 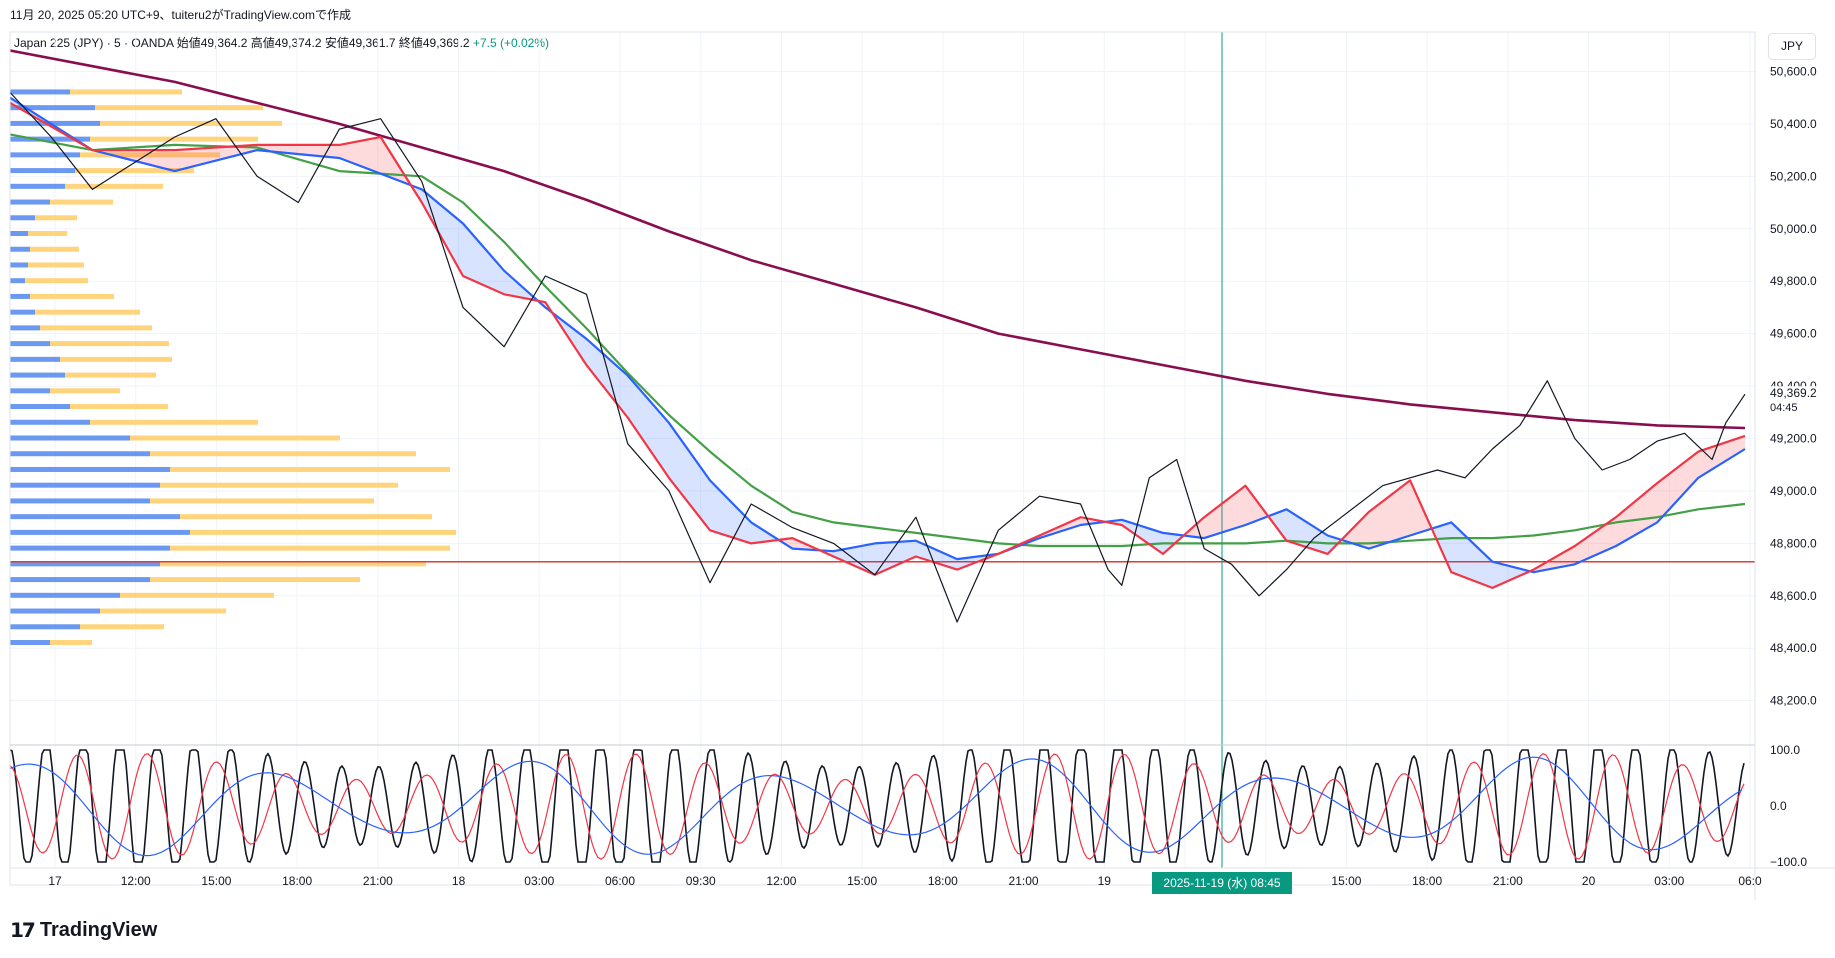 I want to click on currency-button: JPY, so click(x=1792, y=46).